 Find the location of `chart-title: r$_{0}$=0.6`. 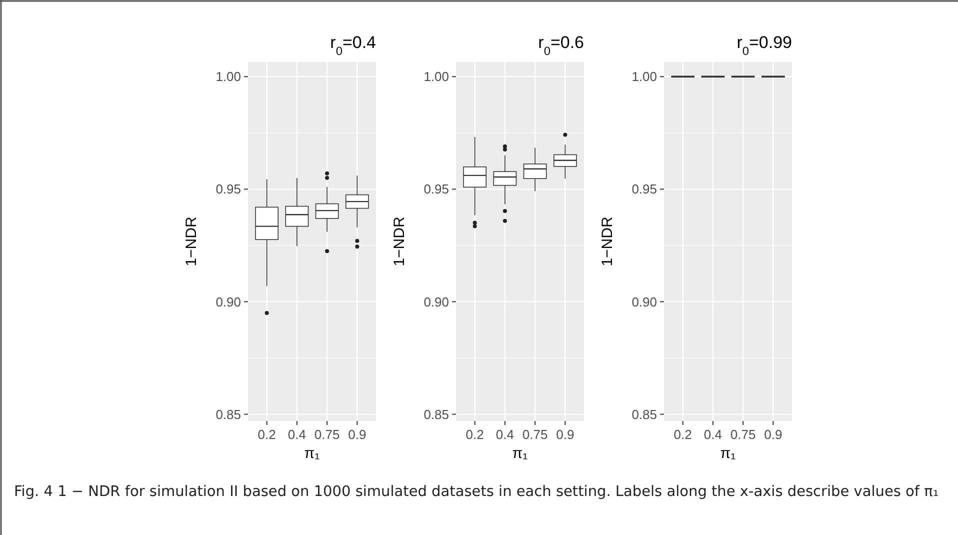

chart-title: r$_{0}$=0.6 is located at coordinates (561, 45).